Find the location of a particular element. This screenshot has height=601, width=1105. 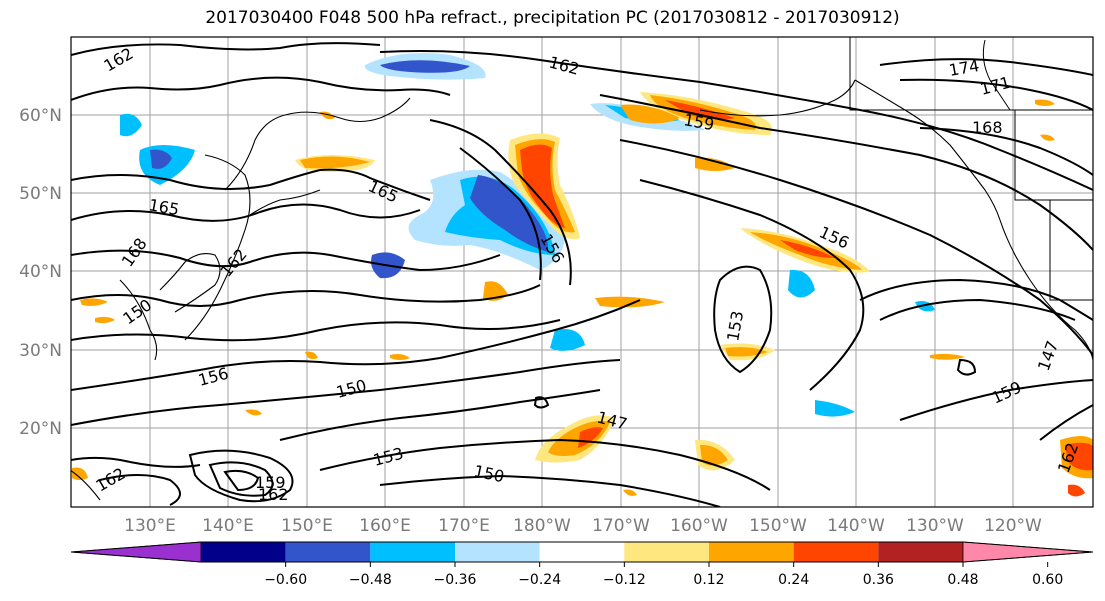

lon-label: 180°W is located at coordinates (542, 526).